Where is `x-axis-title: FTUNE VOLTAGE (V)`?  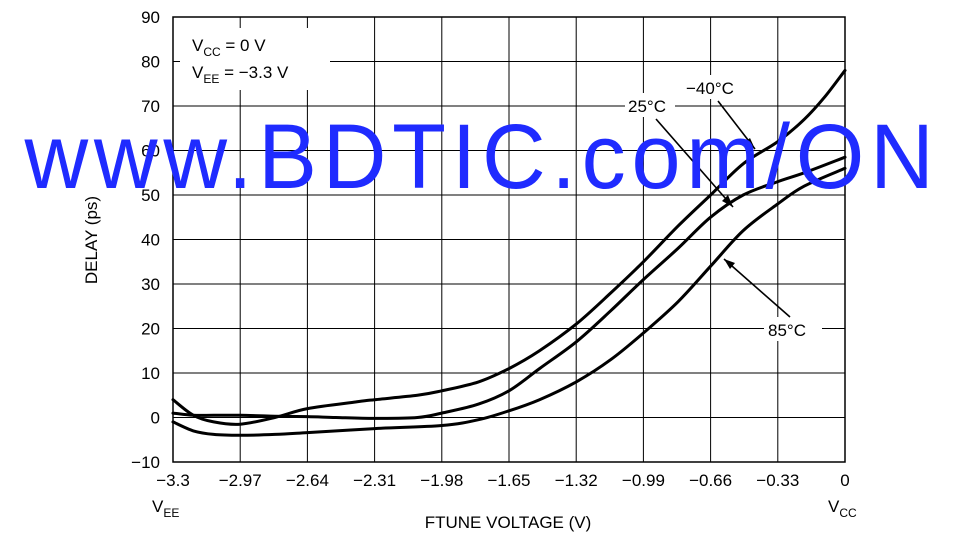 x-axis-title: FTUNE VOLTAGE (V) is located at coordinates (508, 522).